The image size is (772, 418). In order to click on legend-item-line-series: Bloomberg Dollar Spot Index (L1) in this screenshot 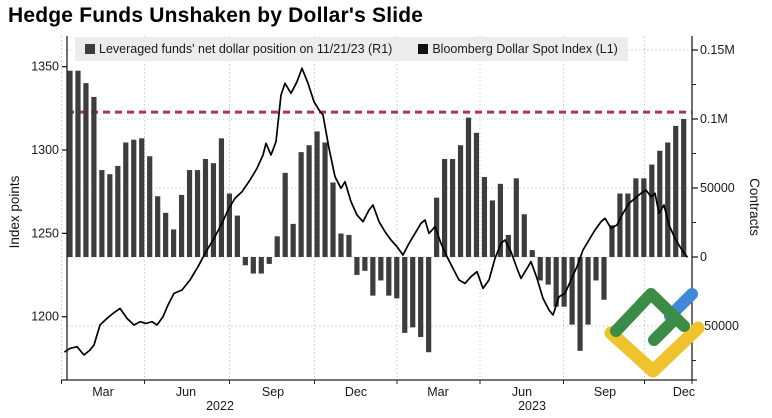, I will do `click(518, 49)`.